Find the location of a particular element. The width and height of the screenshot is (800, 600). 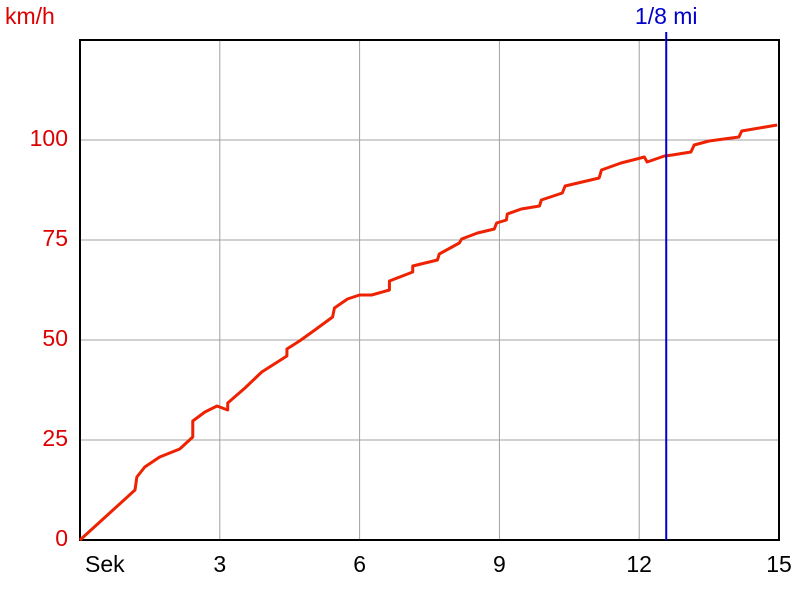

y-axis-label: km/h is located at coordinates (30, 16).